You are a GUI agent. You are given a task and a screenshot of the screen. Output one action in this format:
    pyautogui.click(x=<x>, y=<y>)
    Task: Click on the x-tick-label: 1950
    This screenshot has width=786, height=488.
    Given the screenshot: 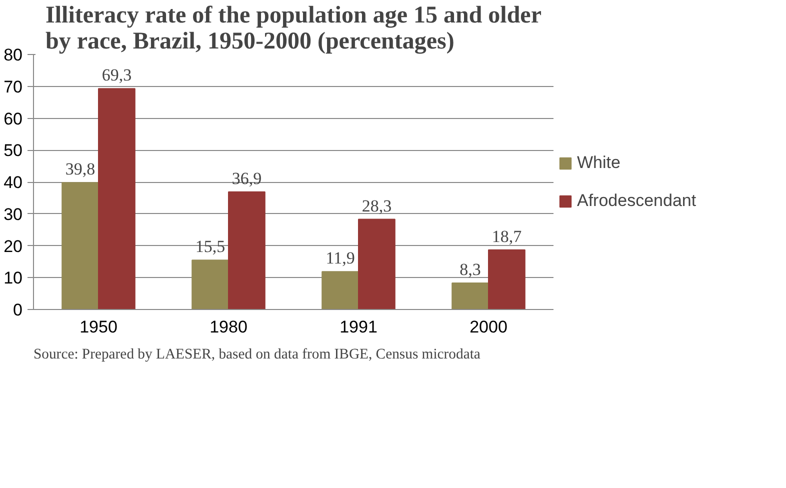 What is the action you would take?
    pyautogui.click(x=99, y=327)
    